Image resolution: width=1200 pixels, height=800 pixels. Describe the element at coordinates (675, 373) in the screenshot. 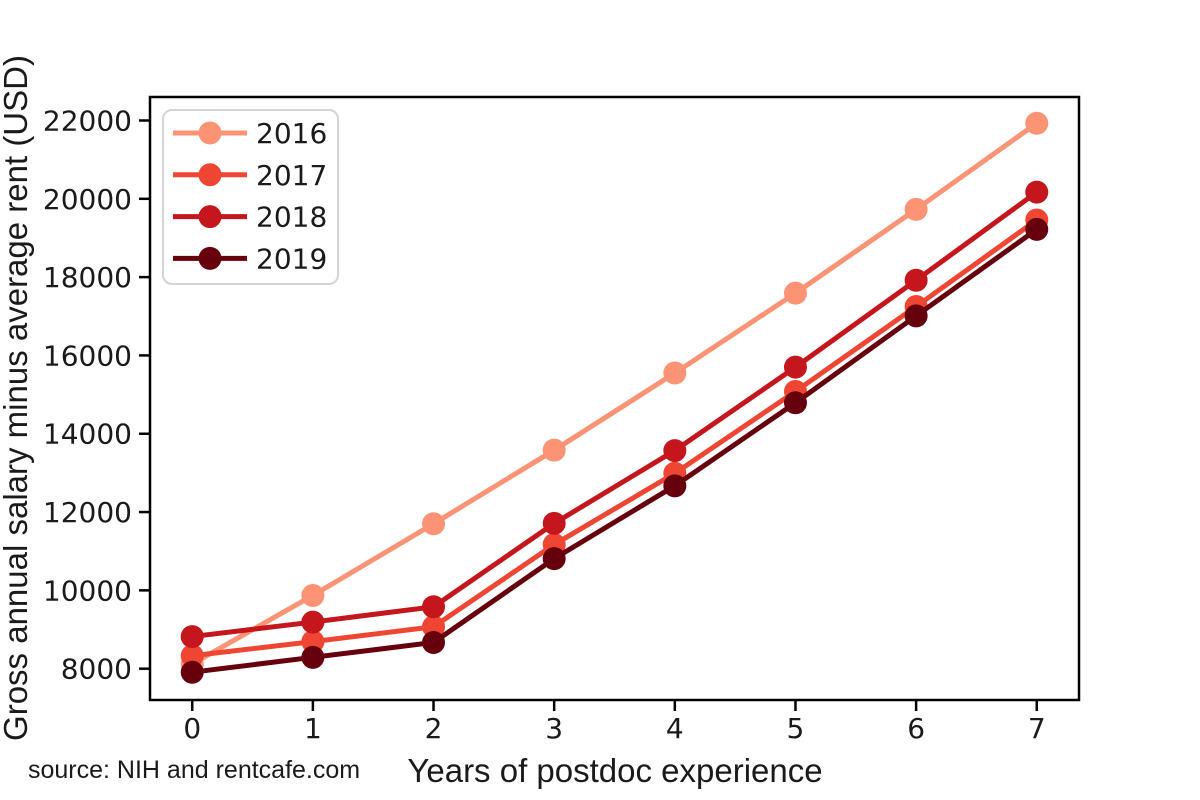

I see `data-point-2016-yr4` at that location.